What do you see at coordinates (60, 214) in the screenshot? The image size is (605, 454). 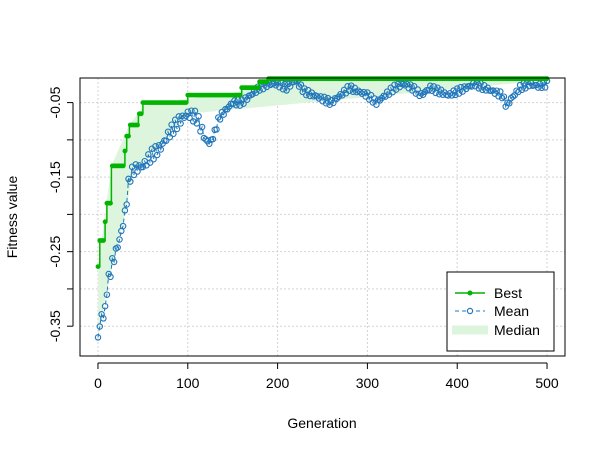 I see `y-axis: -0.35 -0.25 -0.15 -0.05` at bounding box center [60, 214].